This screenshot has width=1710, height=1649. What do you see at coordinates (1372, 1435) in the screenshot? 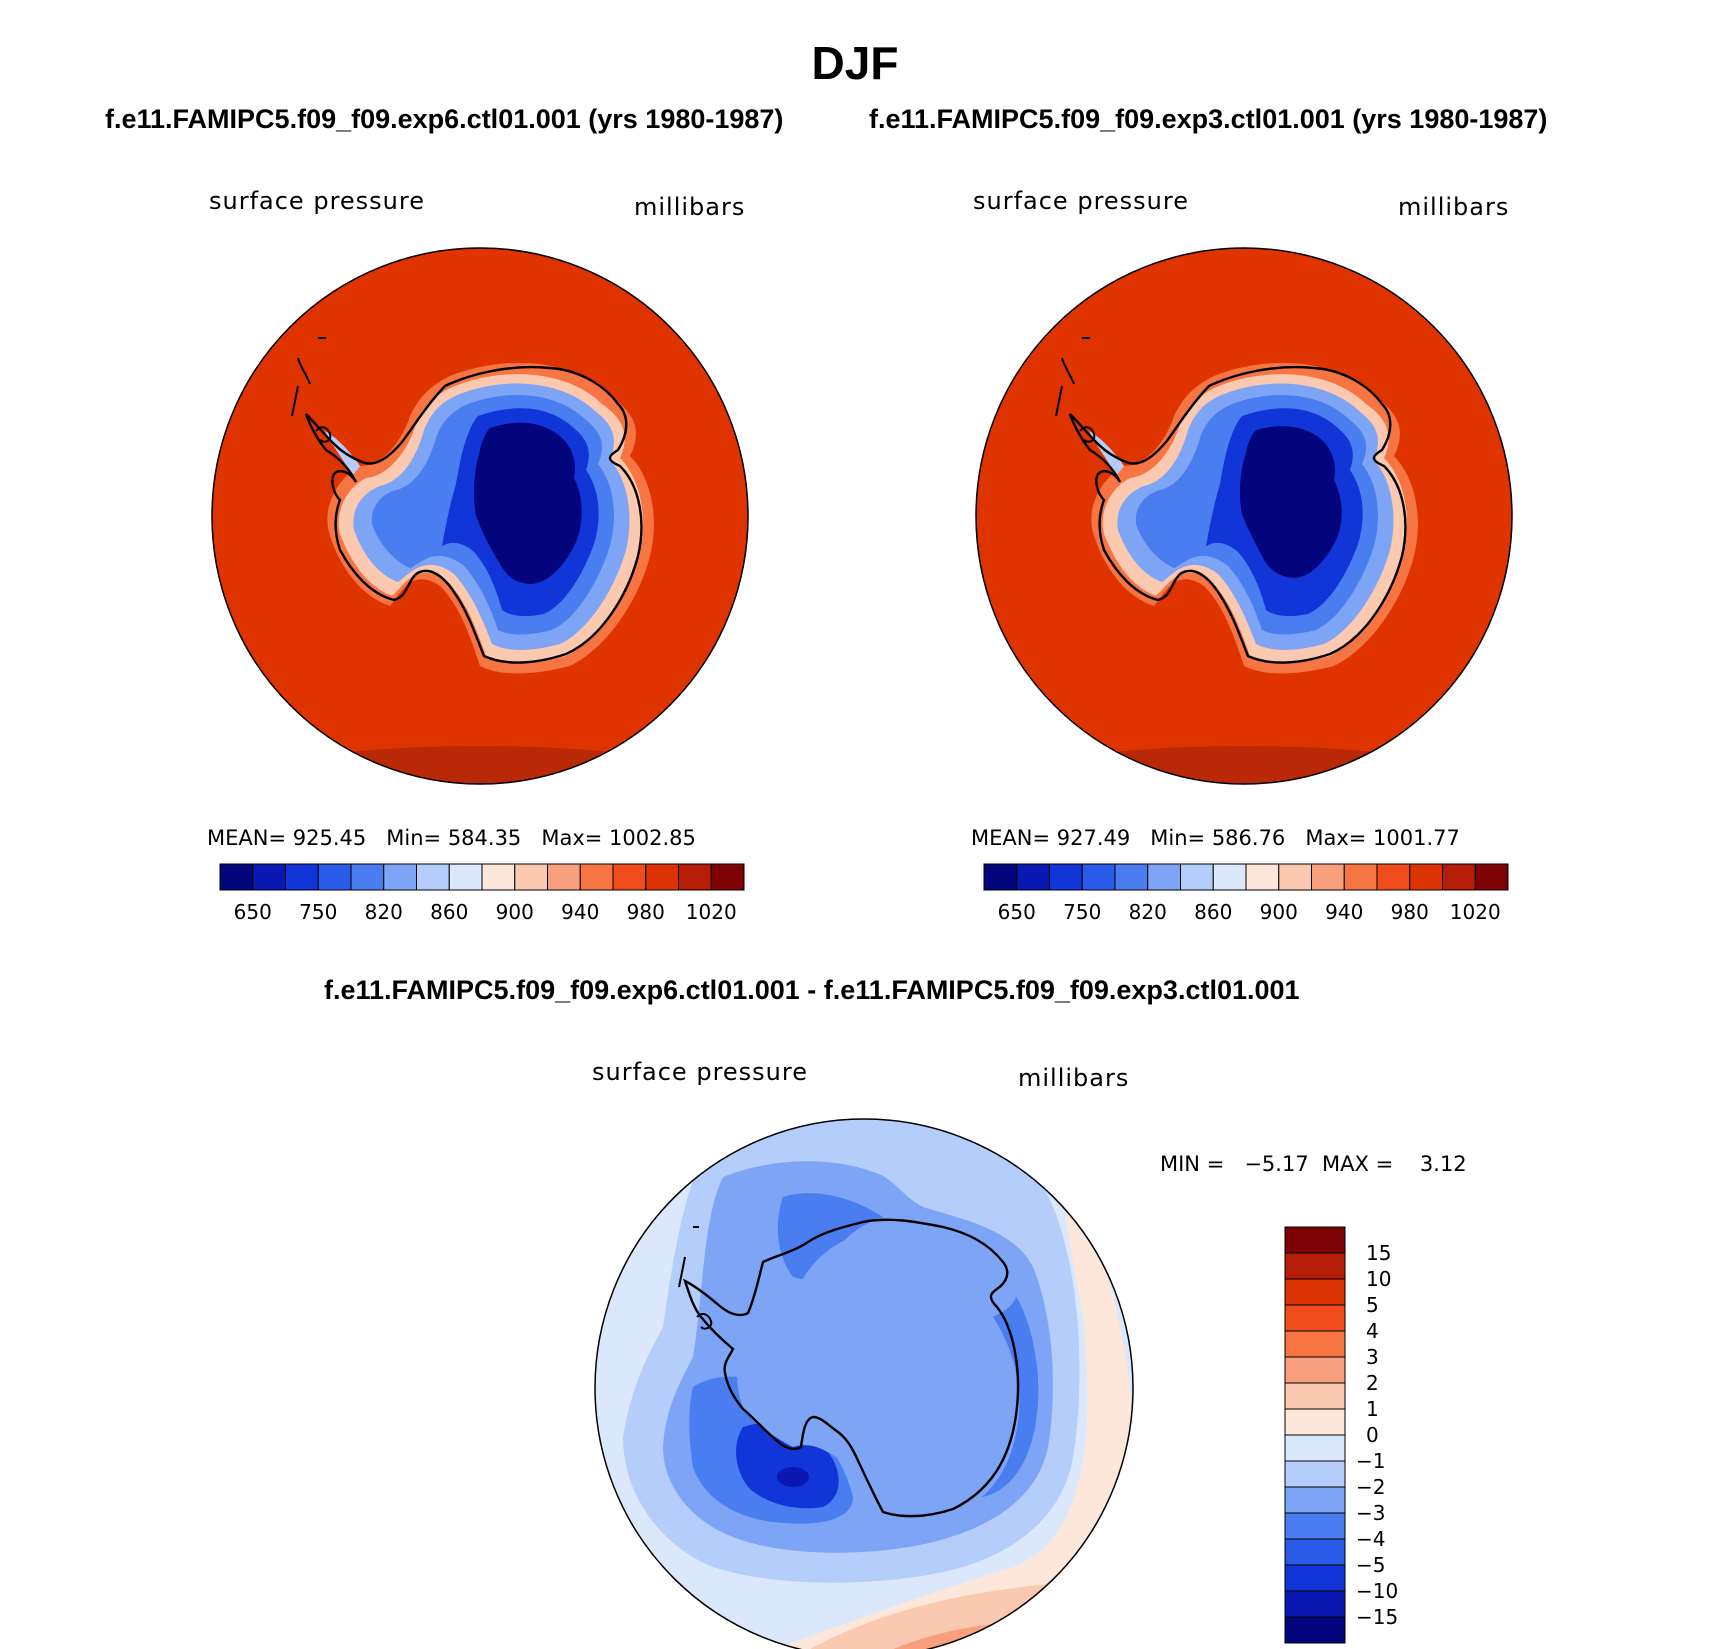
I see `colorbar-tick-label: 0` at bounding box center [1372, 1435].